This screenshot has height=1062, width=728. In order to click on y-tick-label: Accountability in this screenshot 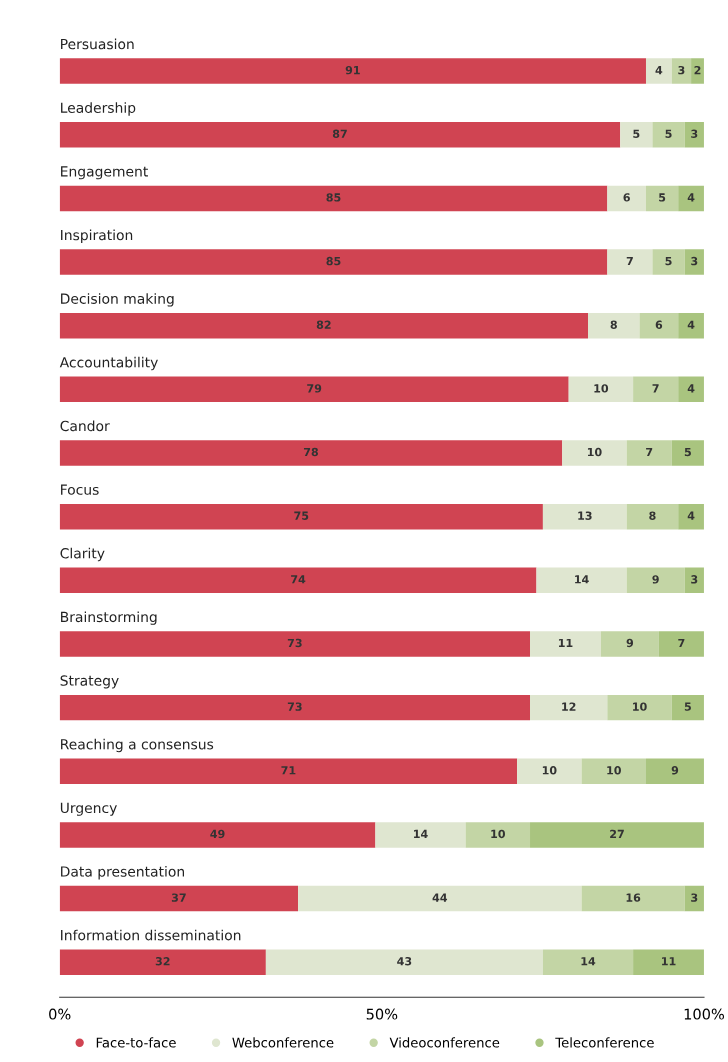, I will do `click(108, 363)`.